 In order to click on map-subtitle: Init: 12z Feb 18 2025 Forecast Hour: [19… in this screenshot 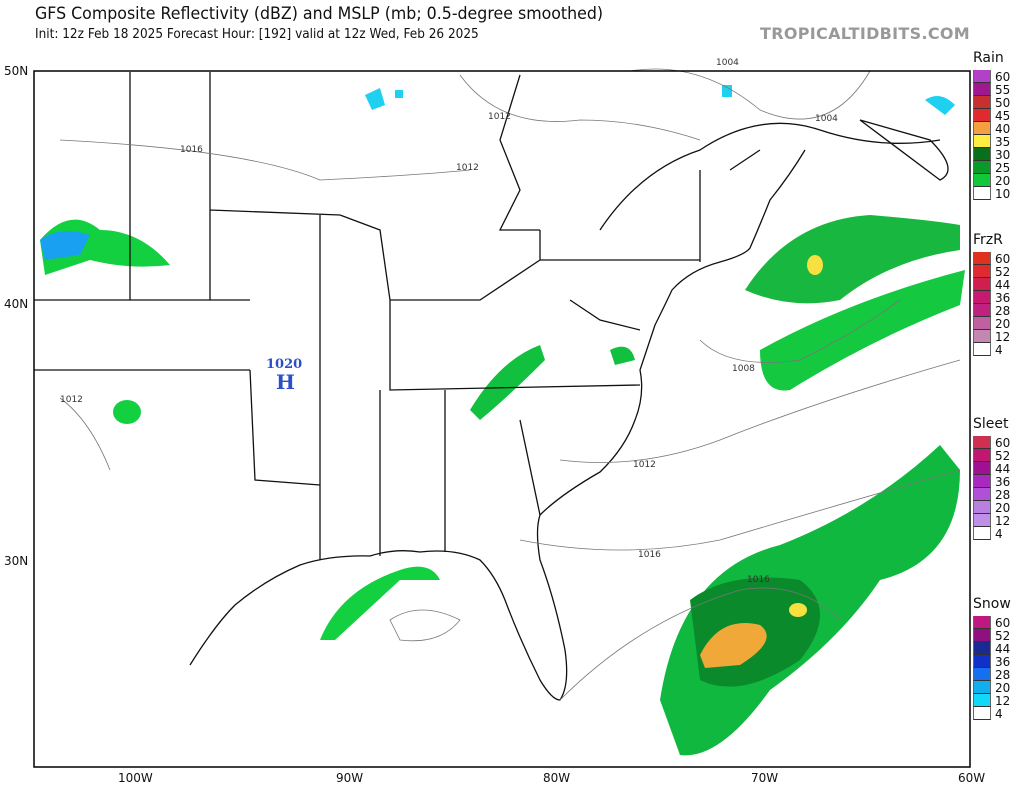, I will do `click(257, 34)`.